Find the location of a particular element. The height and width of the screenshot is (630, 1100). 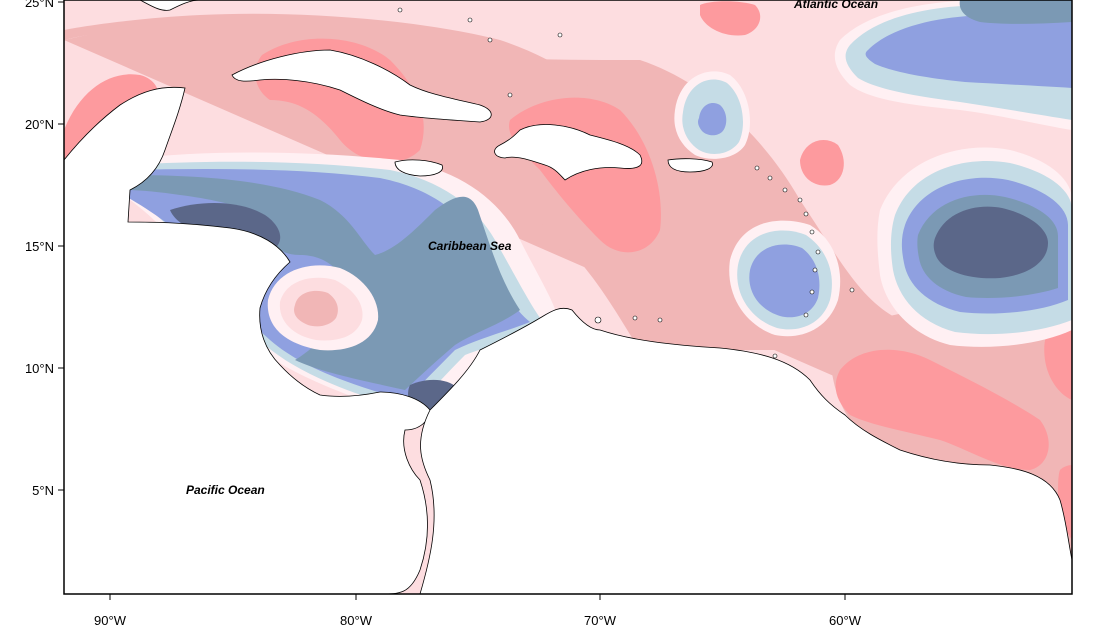

lon-tick-60: 60°W is located at coordinates (845, 620).